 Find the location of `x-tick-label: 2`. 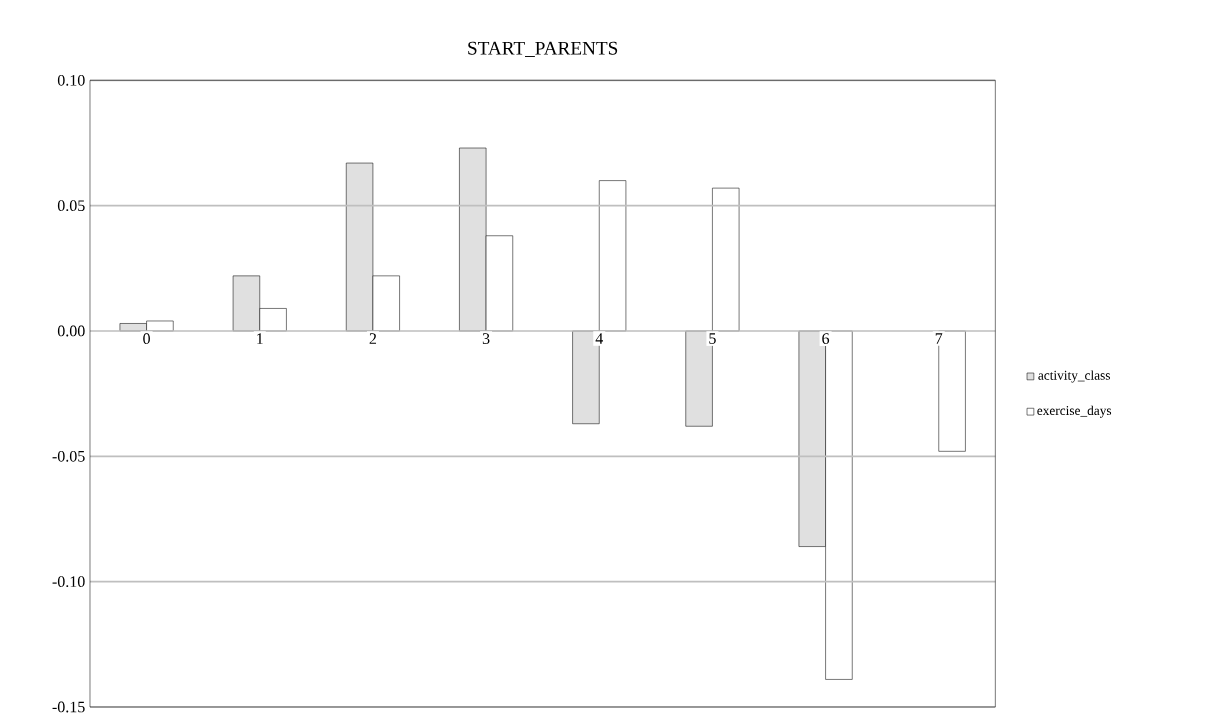

x-tick-label: 2 is located at coordinates (373, 338).